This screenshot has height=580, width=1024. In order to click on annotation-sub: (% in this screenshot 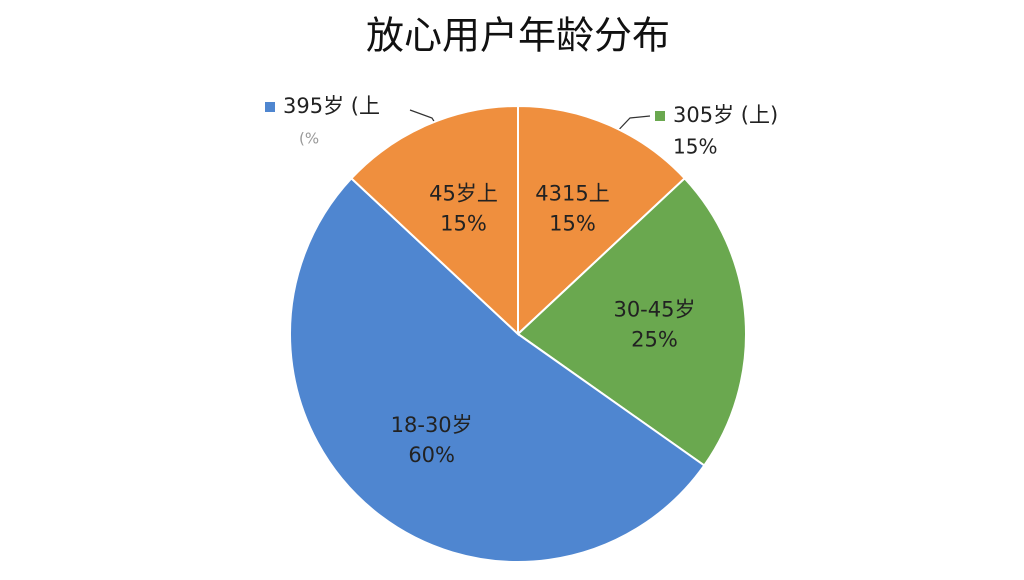, I will do `click(309, 139)`.